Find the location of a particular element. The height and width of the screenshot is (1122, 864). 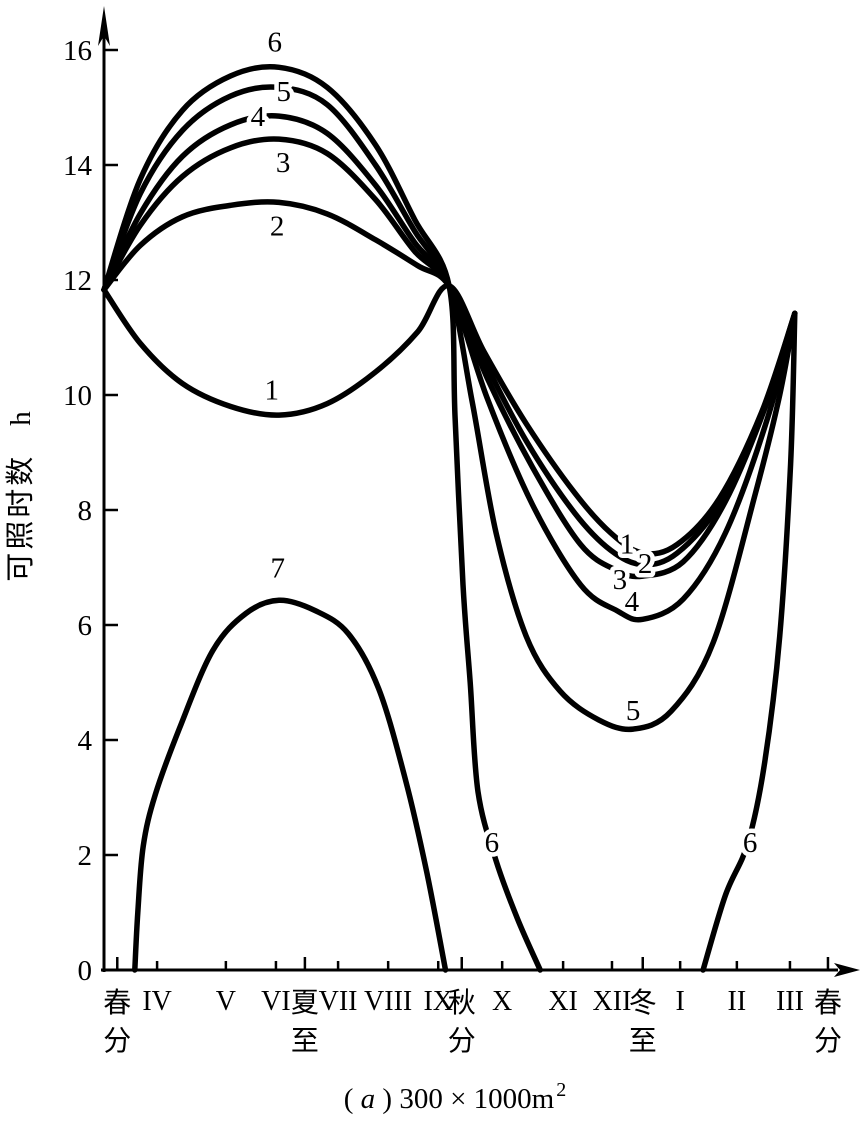

y-tick-label: 14 is located at coordinates (78, 166).